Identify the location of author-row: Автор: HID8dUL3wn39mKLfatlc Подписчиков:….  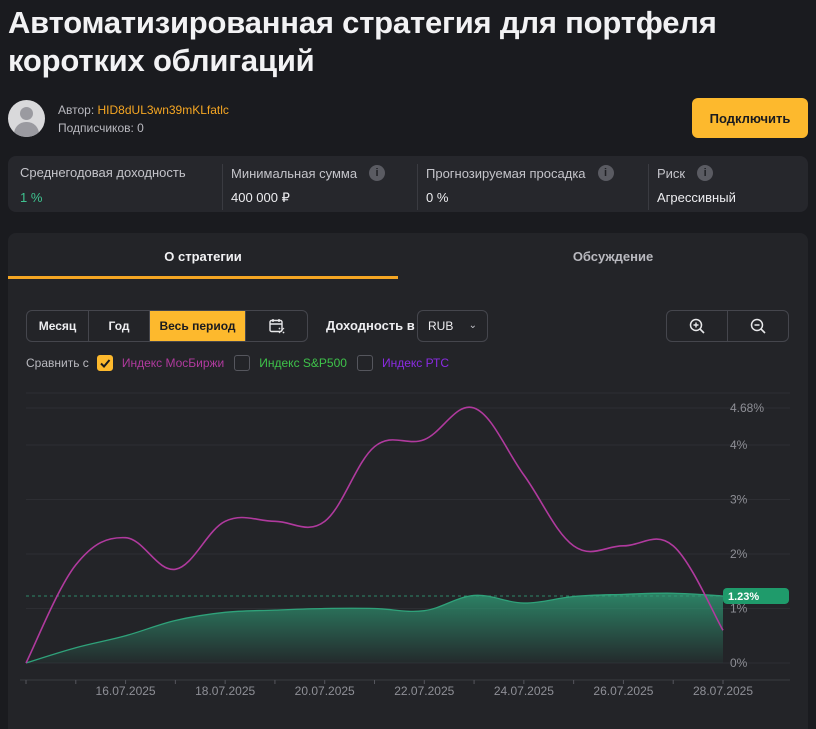
(408, 119).